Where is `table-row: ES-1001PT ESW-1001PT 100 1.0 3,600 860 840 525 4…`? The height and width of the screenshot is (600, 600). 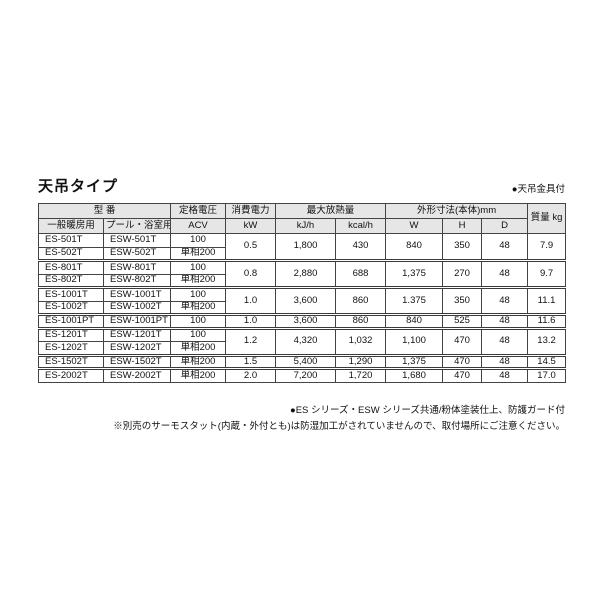 table-row: ES-1001PT ESW-1001PT 100 1.0 3,600 860 840 525 4… is located at coordinates (302, 321).